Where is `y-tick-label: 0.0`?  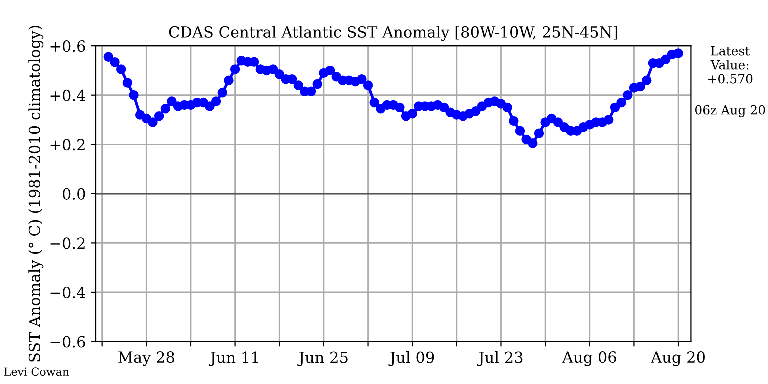
y-tick-label: 0.0 is located at coordinates (74, 194).